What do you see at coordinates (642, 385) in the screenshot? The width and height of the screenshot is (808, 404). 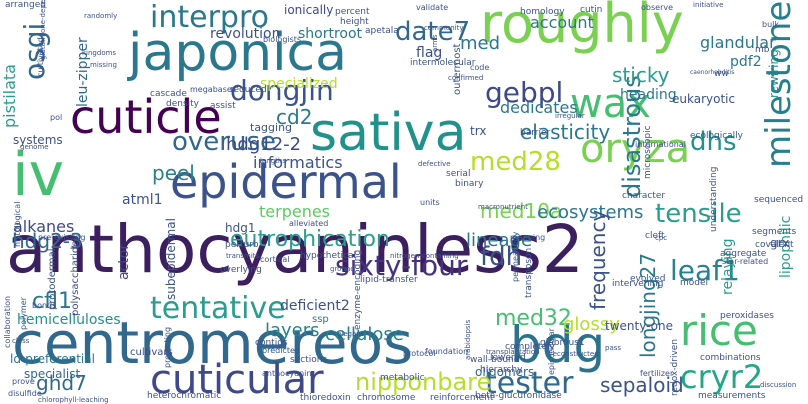 I see `cloud-word-sepaloid: sepaloid` at bounding box center [642, 385].